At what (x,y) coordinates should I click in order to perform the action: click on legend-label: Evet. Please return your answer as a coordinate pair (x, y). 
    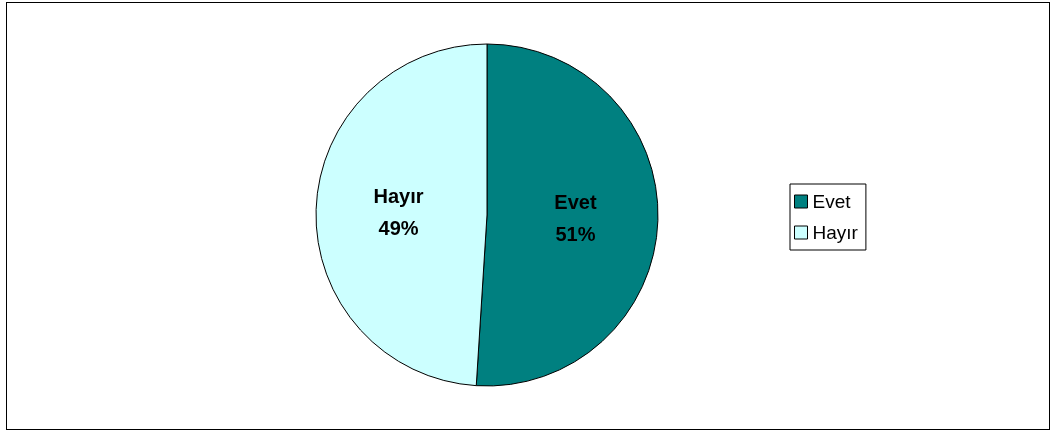
    Looking at the image, I should click on (832, 201).